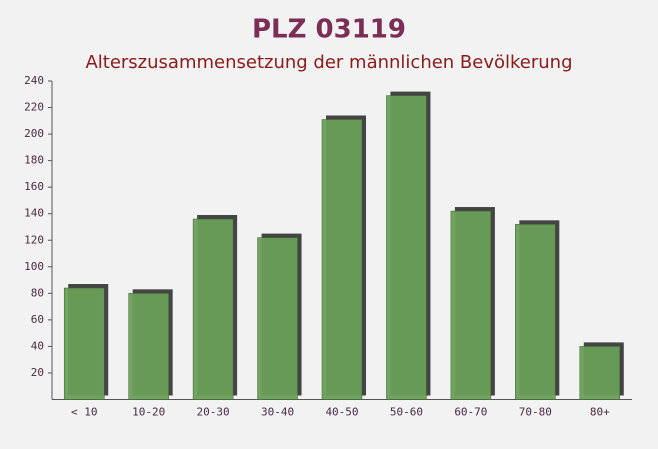 This screenshot has width=658, height=449. What do you see at coordinates (37, 319) in the screenshot?
I see `y-tick-label: 60` at bounding box center [37, 319].